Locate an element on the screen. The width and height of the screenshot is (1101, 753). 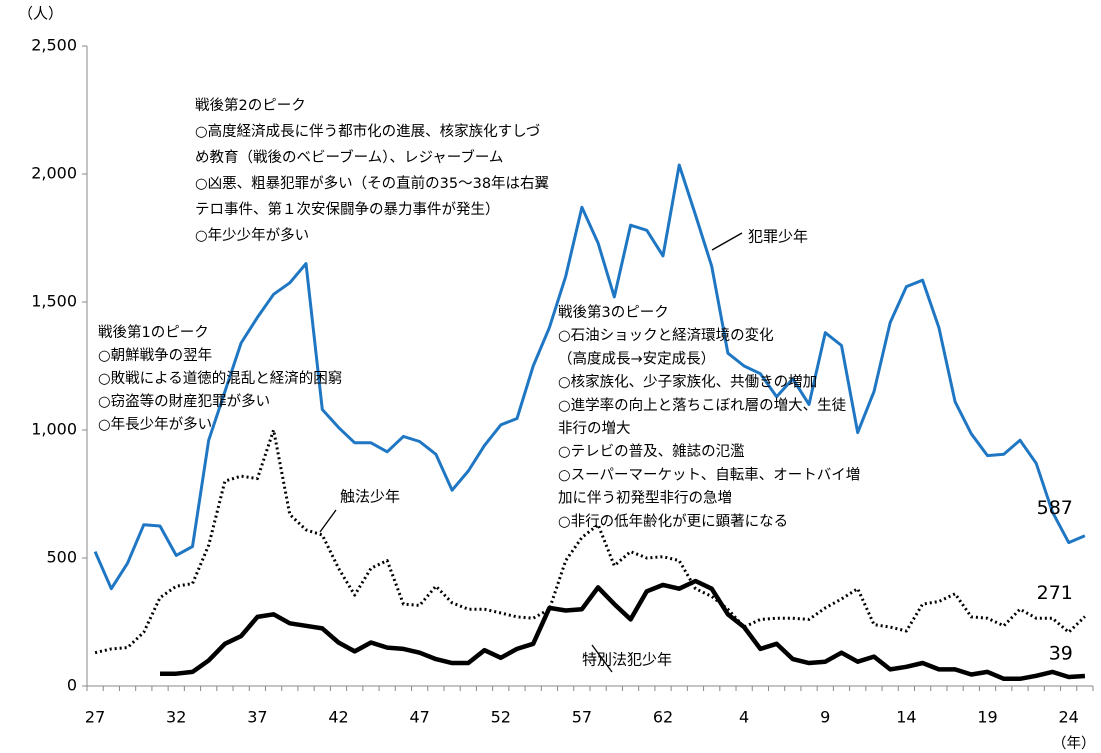
series-label: 犯罪少年 is located at coordinates (778, 237).